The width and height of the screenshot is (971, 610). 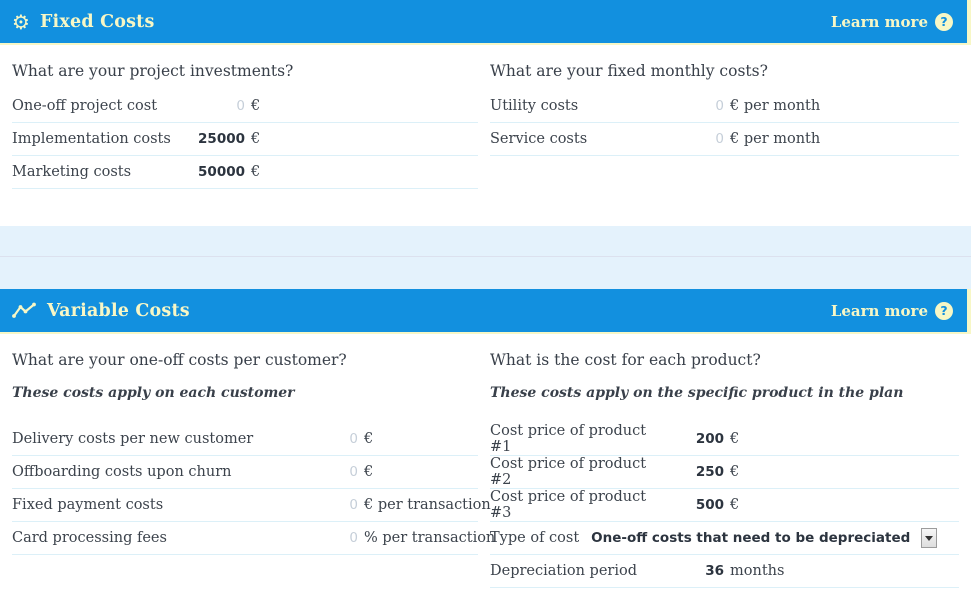 What do you see at coordinates (316, 472) in the screenshot?
I see `offboarding-costs-input` at bounding box center [316, 472].